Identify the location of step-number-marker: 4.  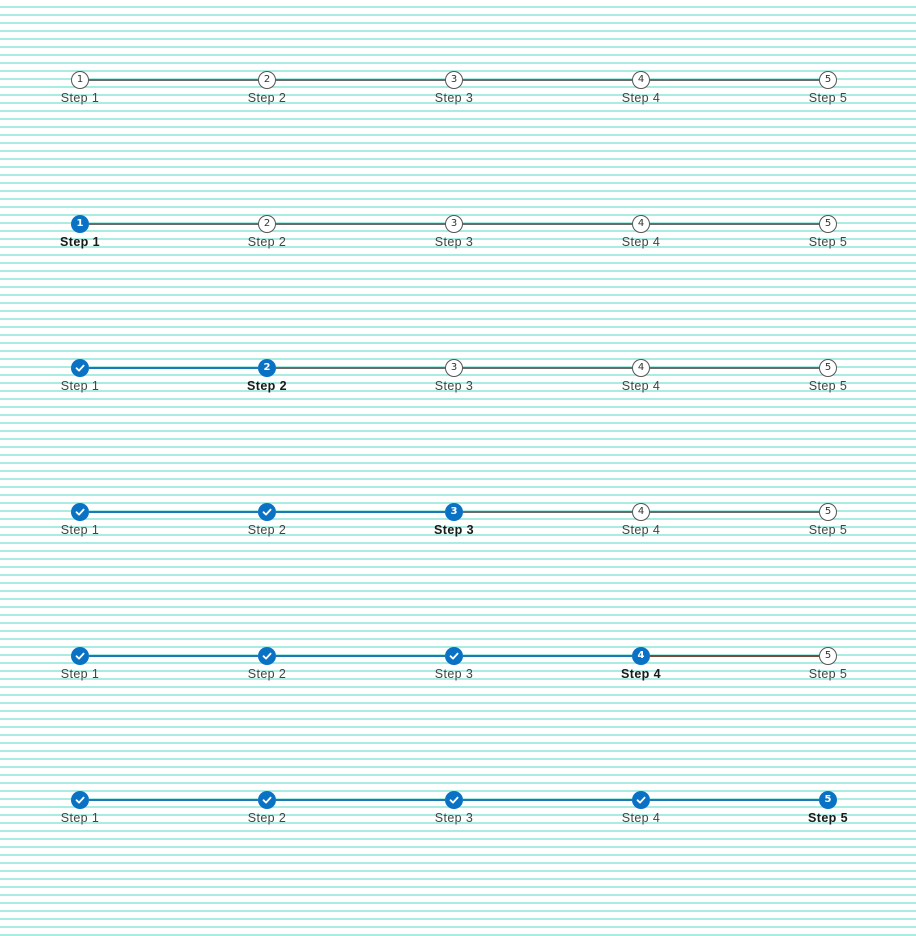
(641, 80).